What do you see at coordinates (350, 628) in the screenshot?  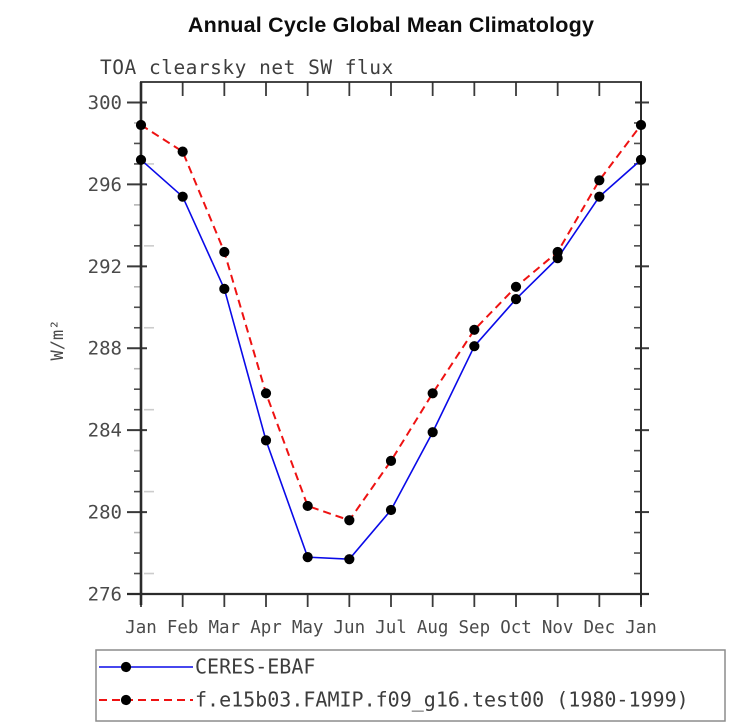 I see `x-tick-label: Jun` at bounding box center [350, 628].